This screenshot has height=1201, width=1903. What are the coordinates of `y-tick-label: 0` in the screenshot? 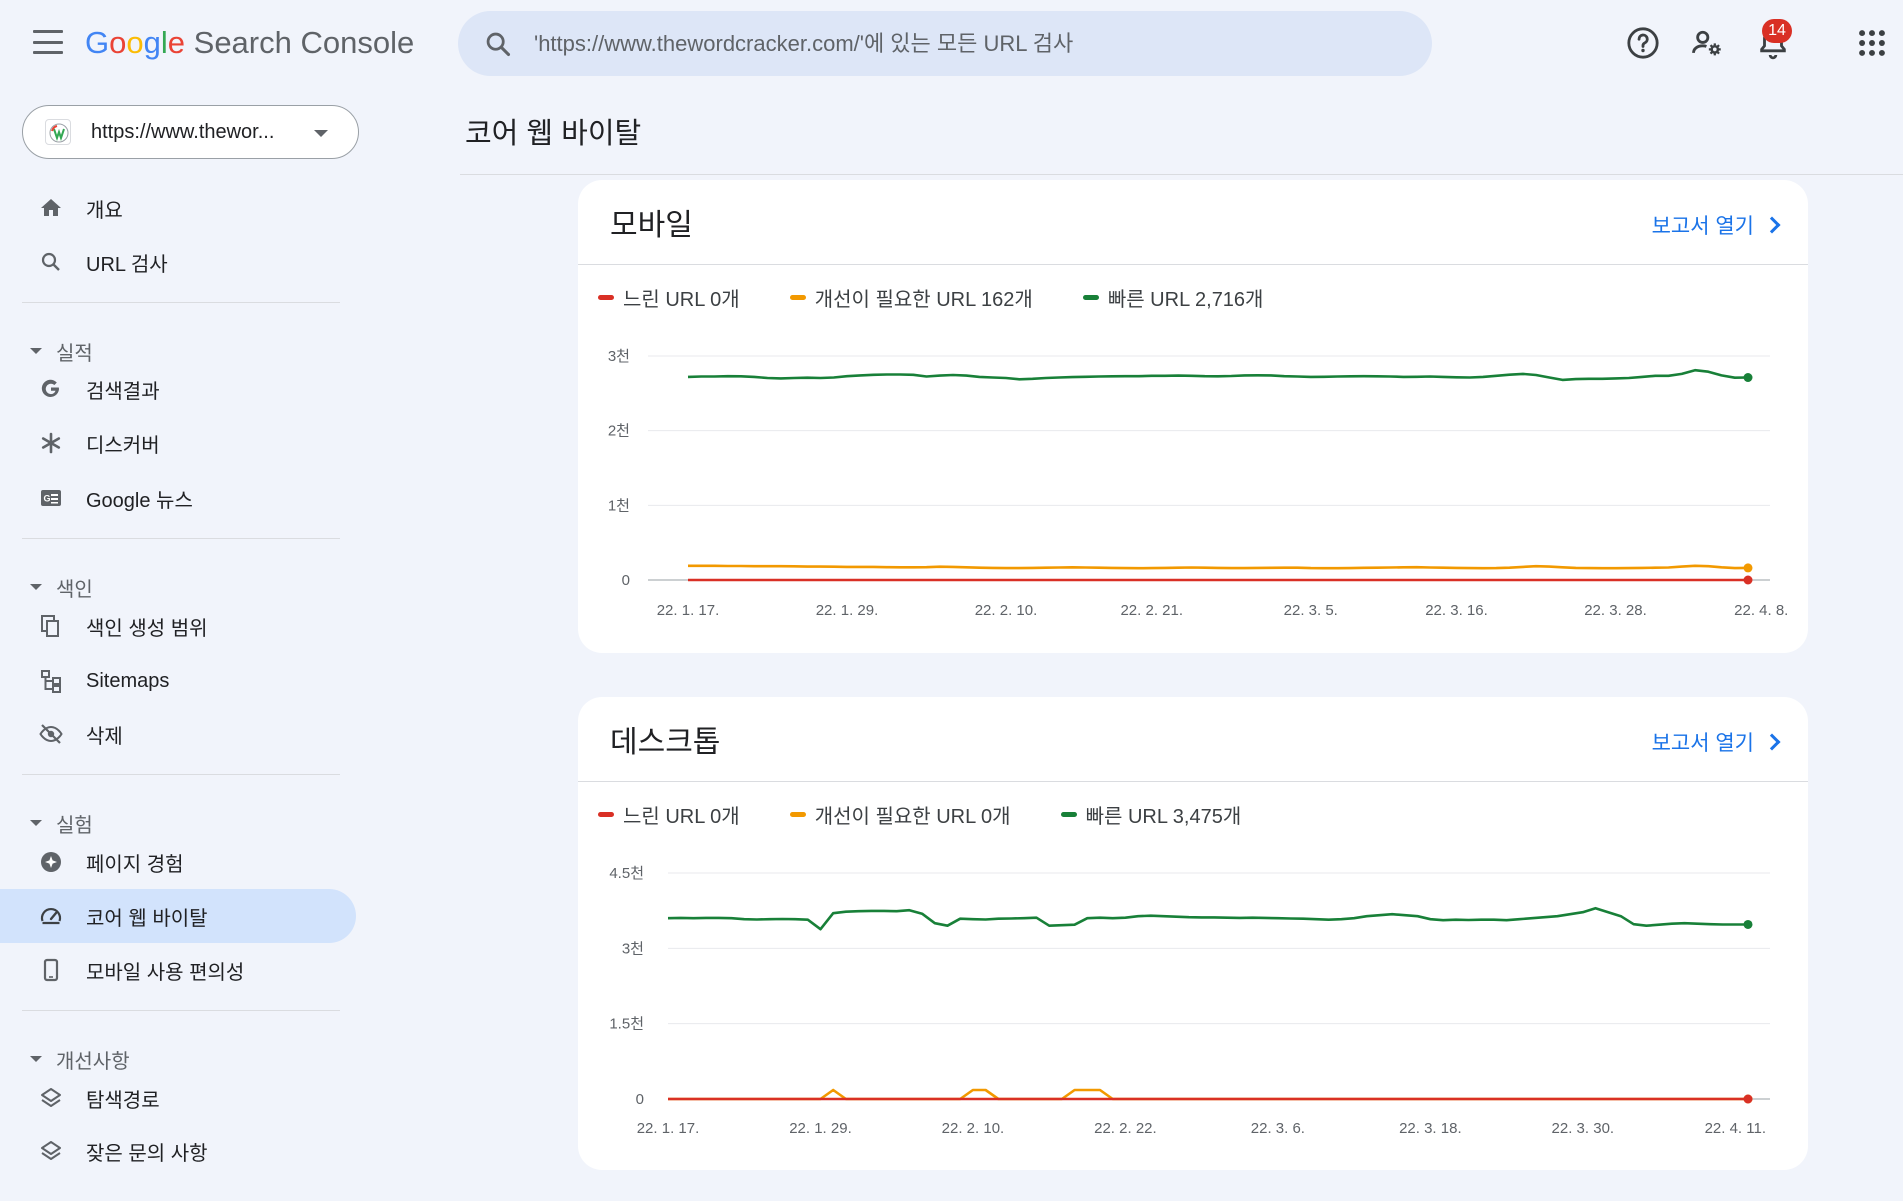 It's located at (640, 1099).